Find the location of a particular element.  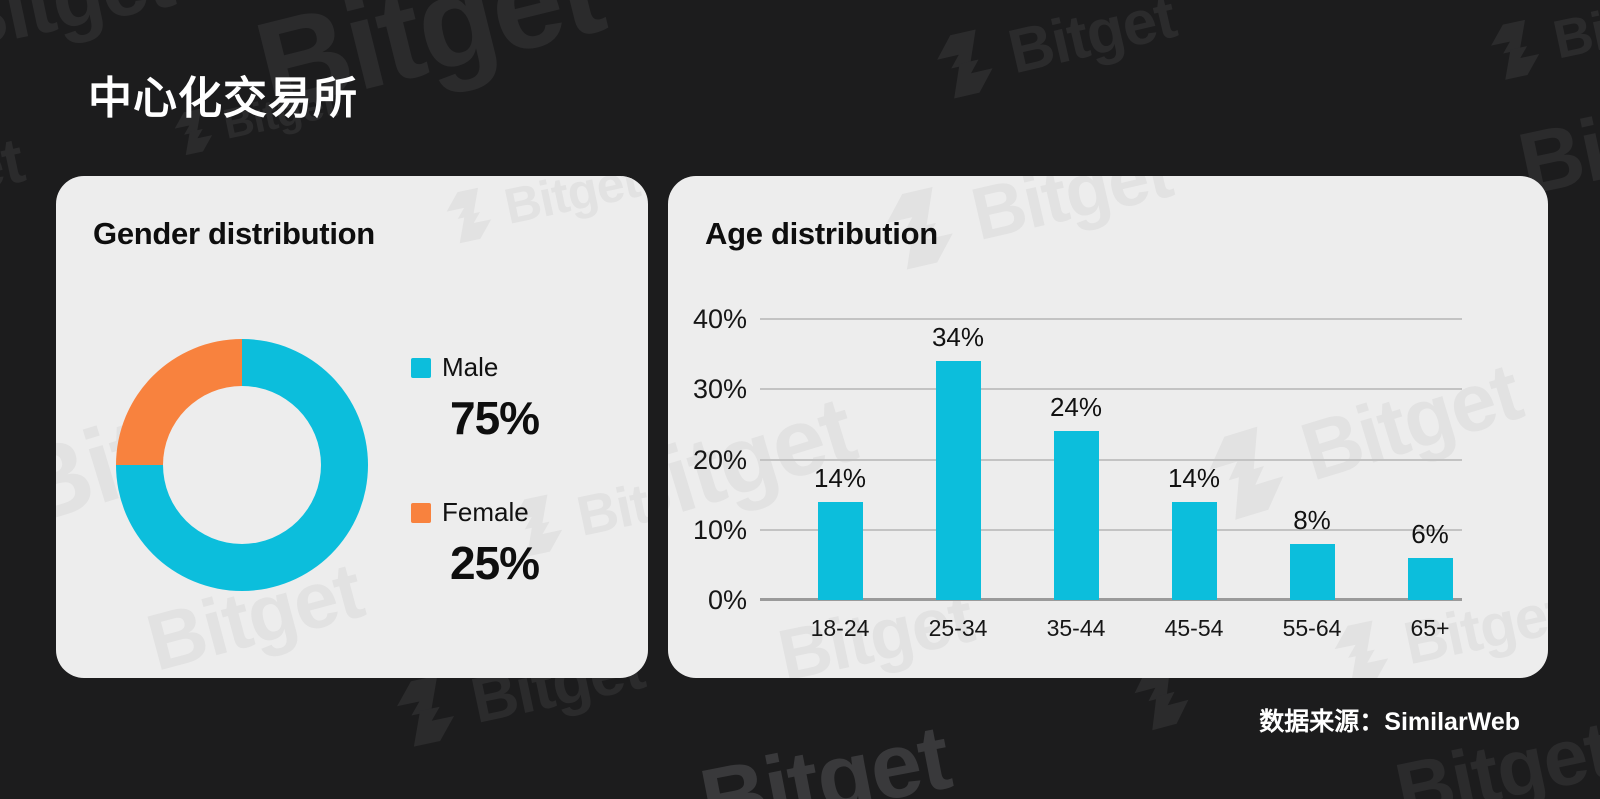

female-value: 25% is located at coordinates (495, 563).